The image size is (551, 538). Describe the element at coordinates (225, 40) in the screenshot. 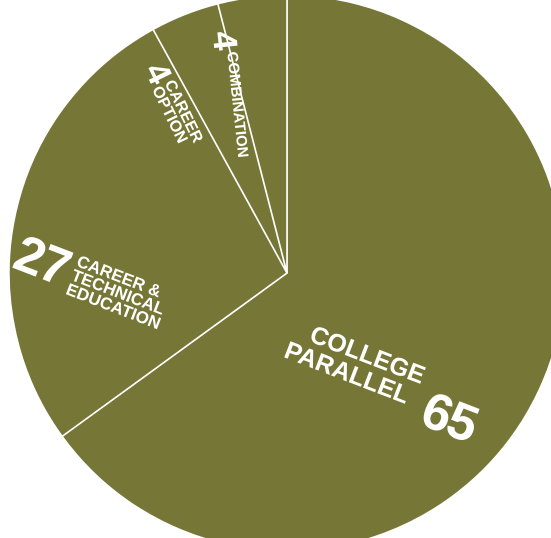

I see `slice-value-label: 4` at that location.